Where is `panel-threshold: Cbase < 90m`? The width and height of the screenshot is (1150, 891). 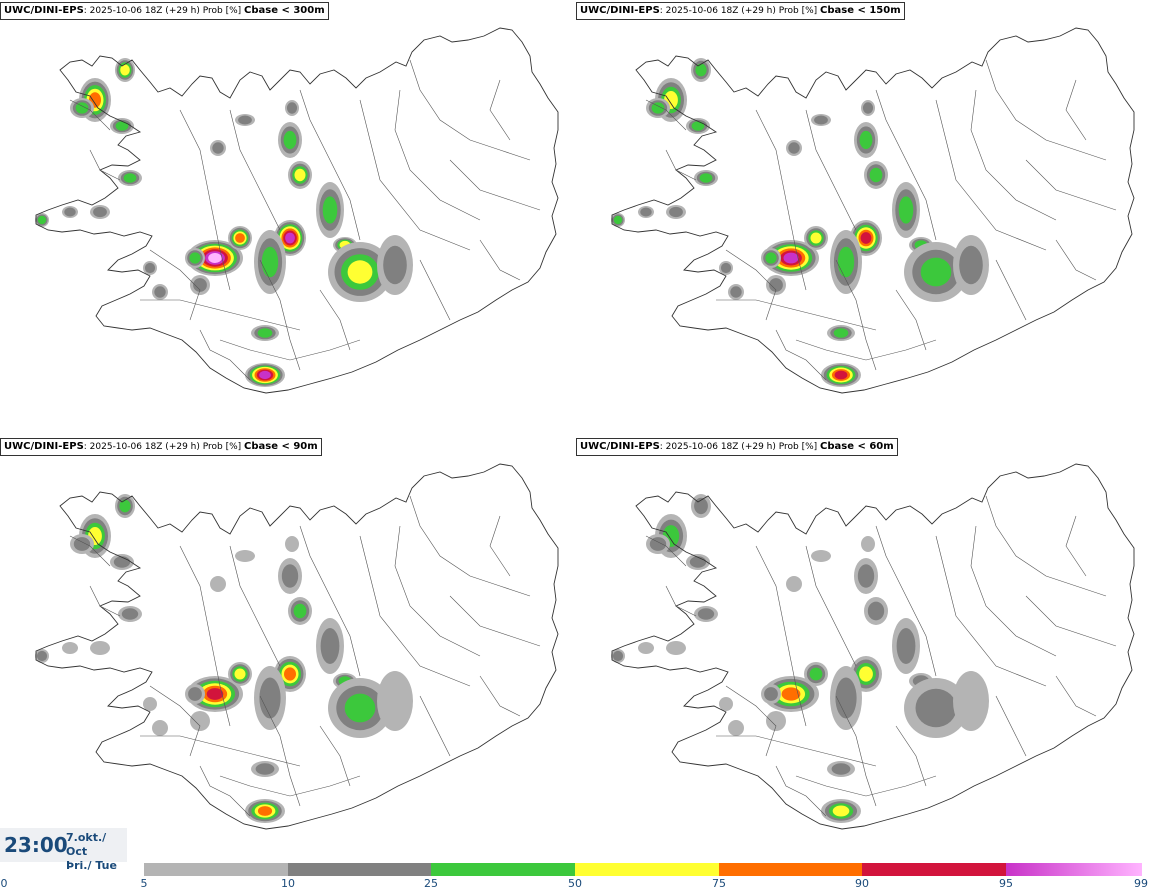 panel-threshold: Cbase < 90m is located at coordinates (281, 446).